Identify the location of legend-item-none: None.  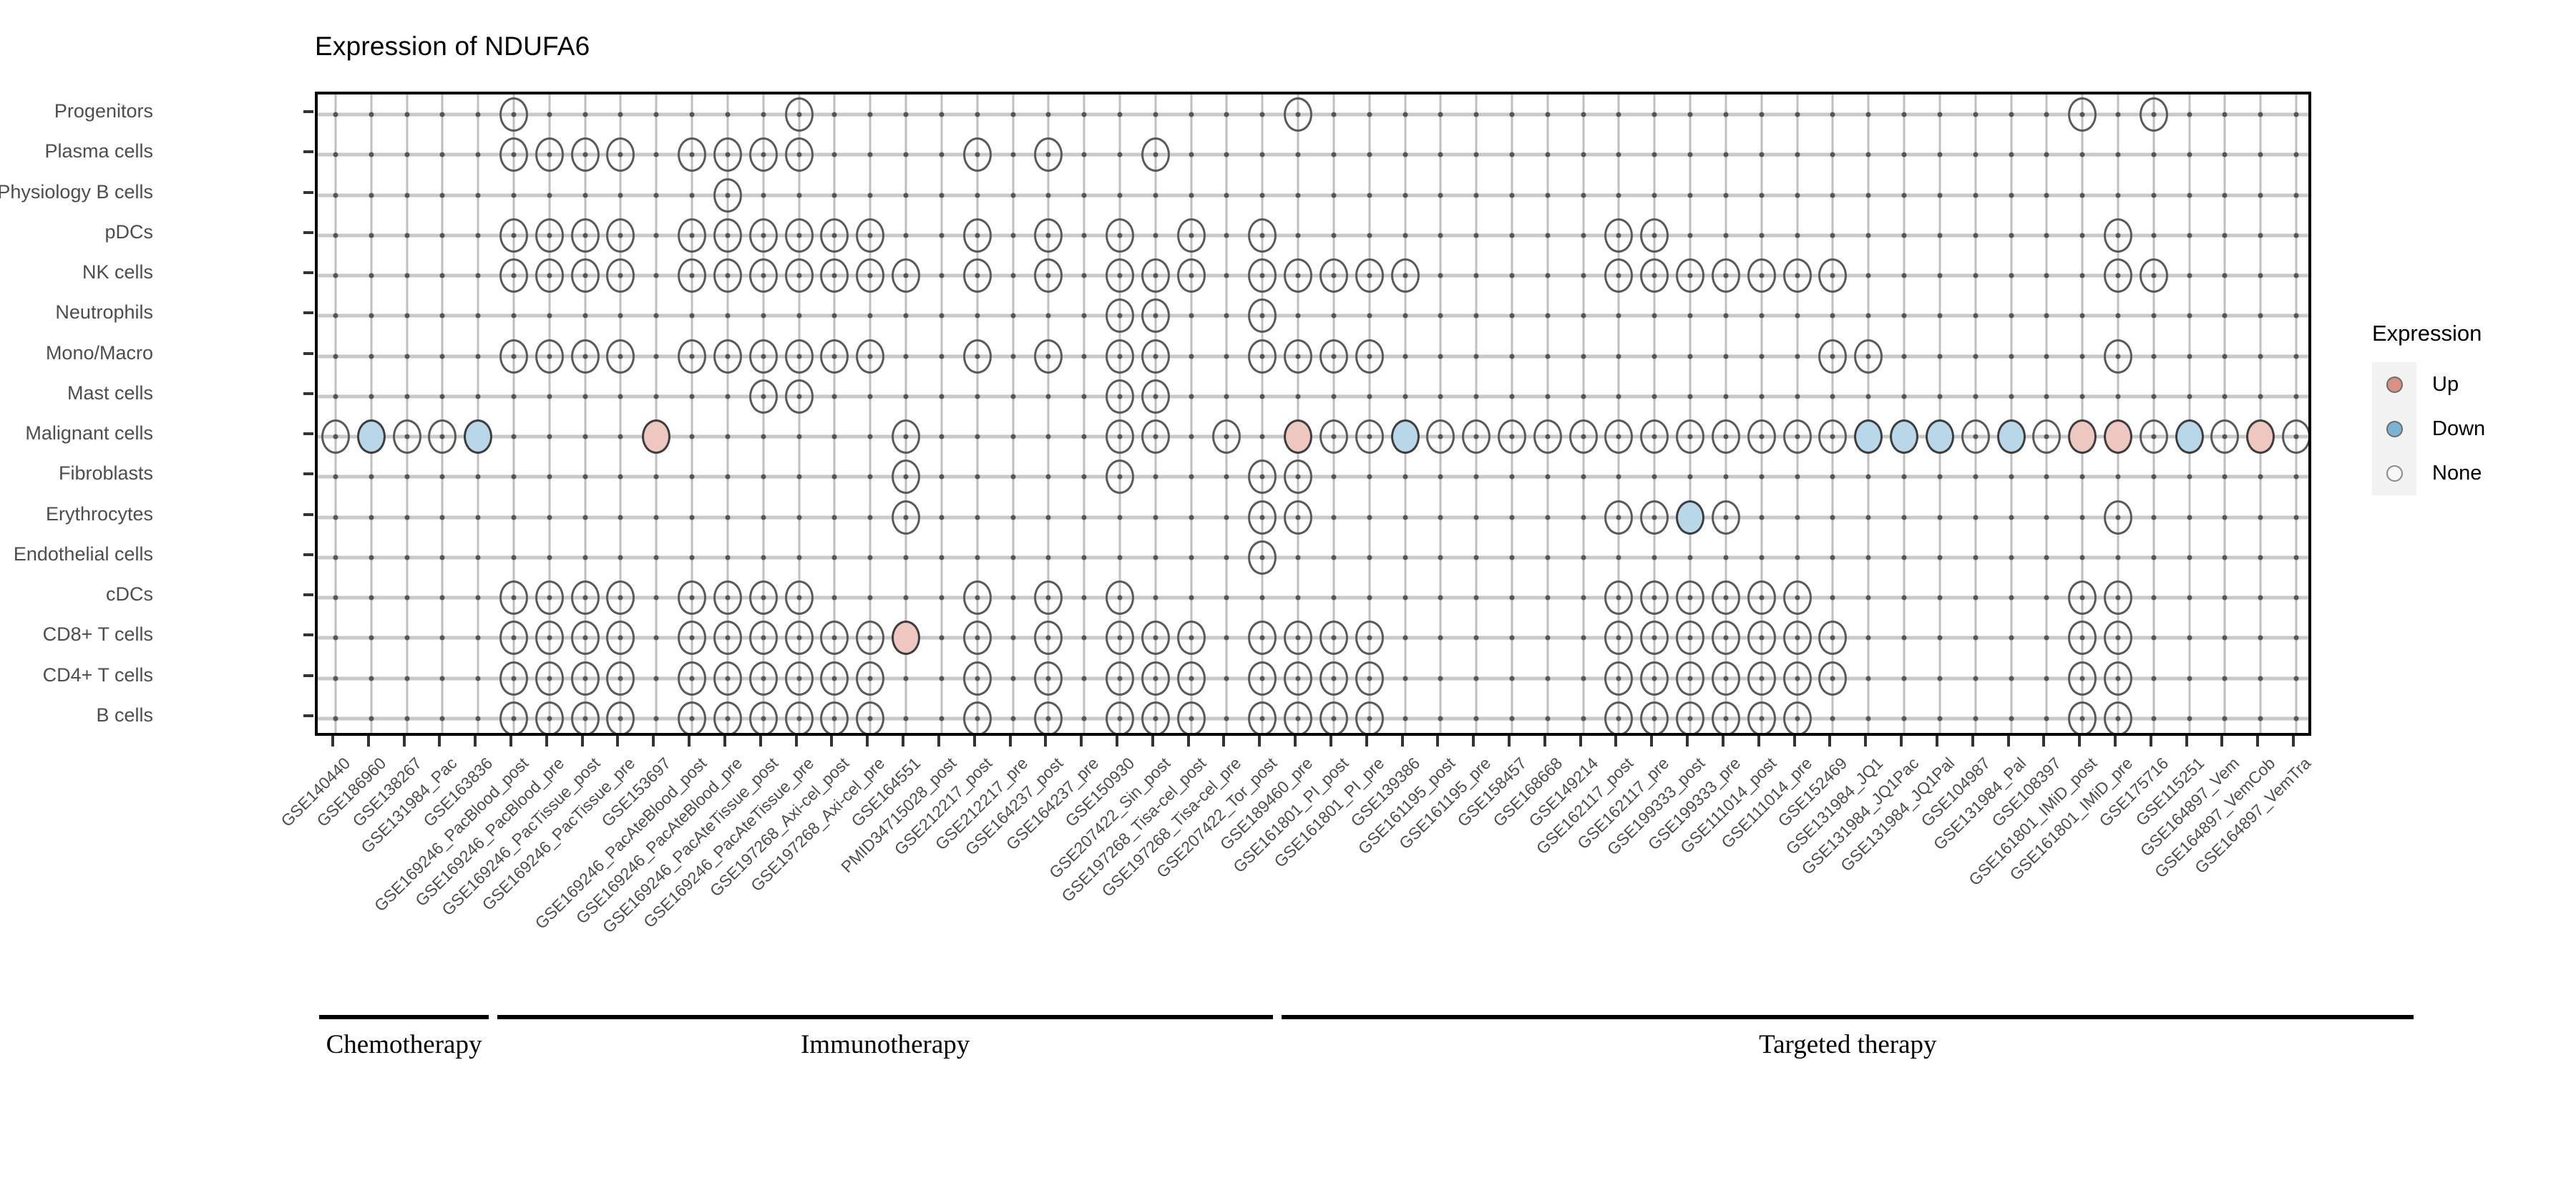
(2428, 473).